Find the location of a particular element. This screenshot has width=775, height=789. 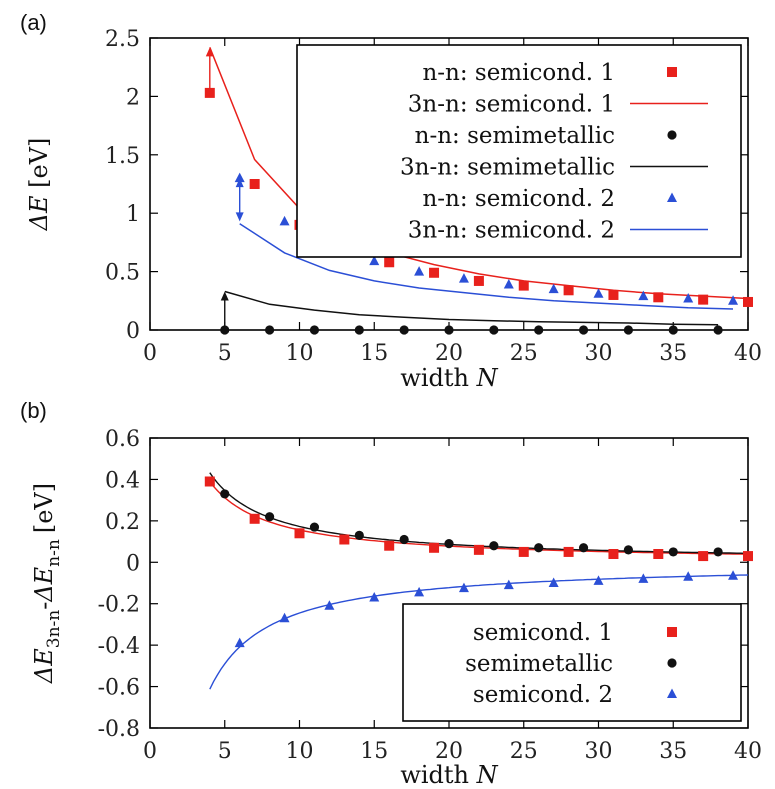

panel-a-x-axis-label: width N is located at coordinates (449, 378).